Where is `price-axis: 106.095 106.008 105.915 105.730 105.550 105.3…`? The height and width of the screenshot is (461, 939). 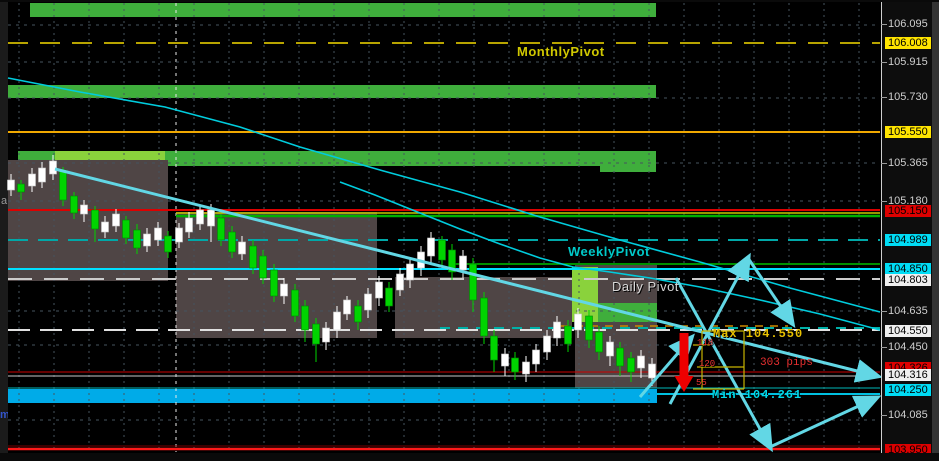 price-axis: 106.095 106.008 105.915 105.730 105.550 105.3… is located at coordinates (910, 230).